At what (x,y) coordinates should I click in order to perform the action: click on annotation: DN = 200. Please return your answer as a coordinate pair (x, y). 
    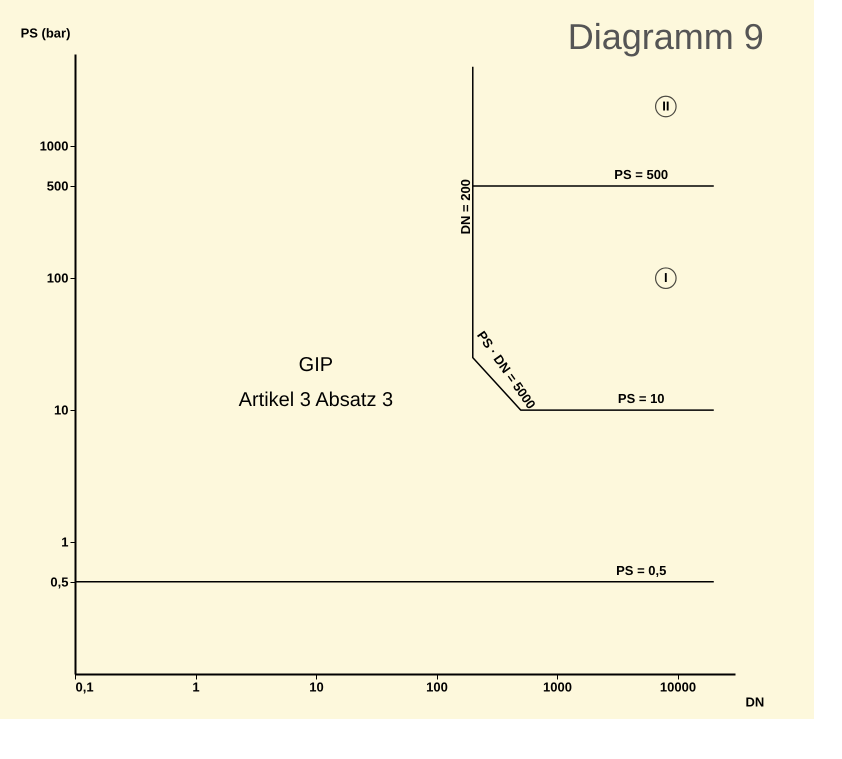
    Looking at the image, I should click on (465, 206).